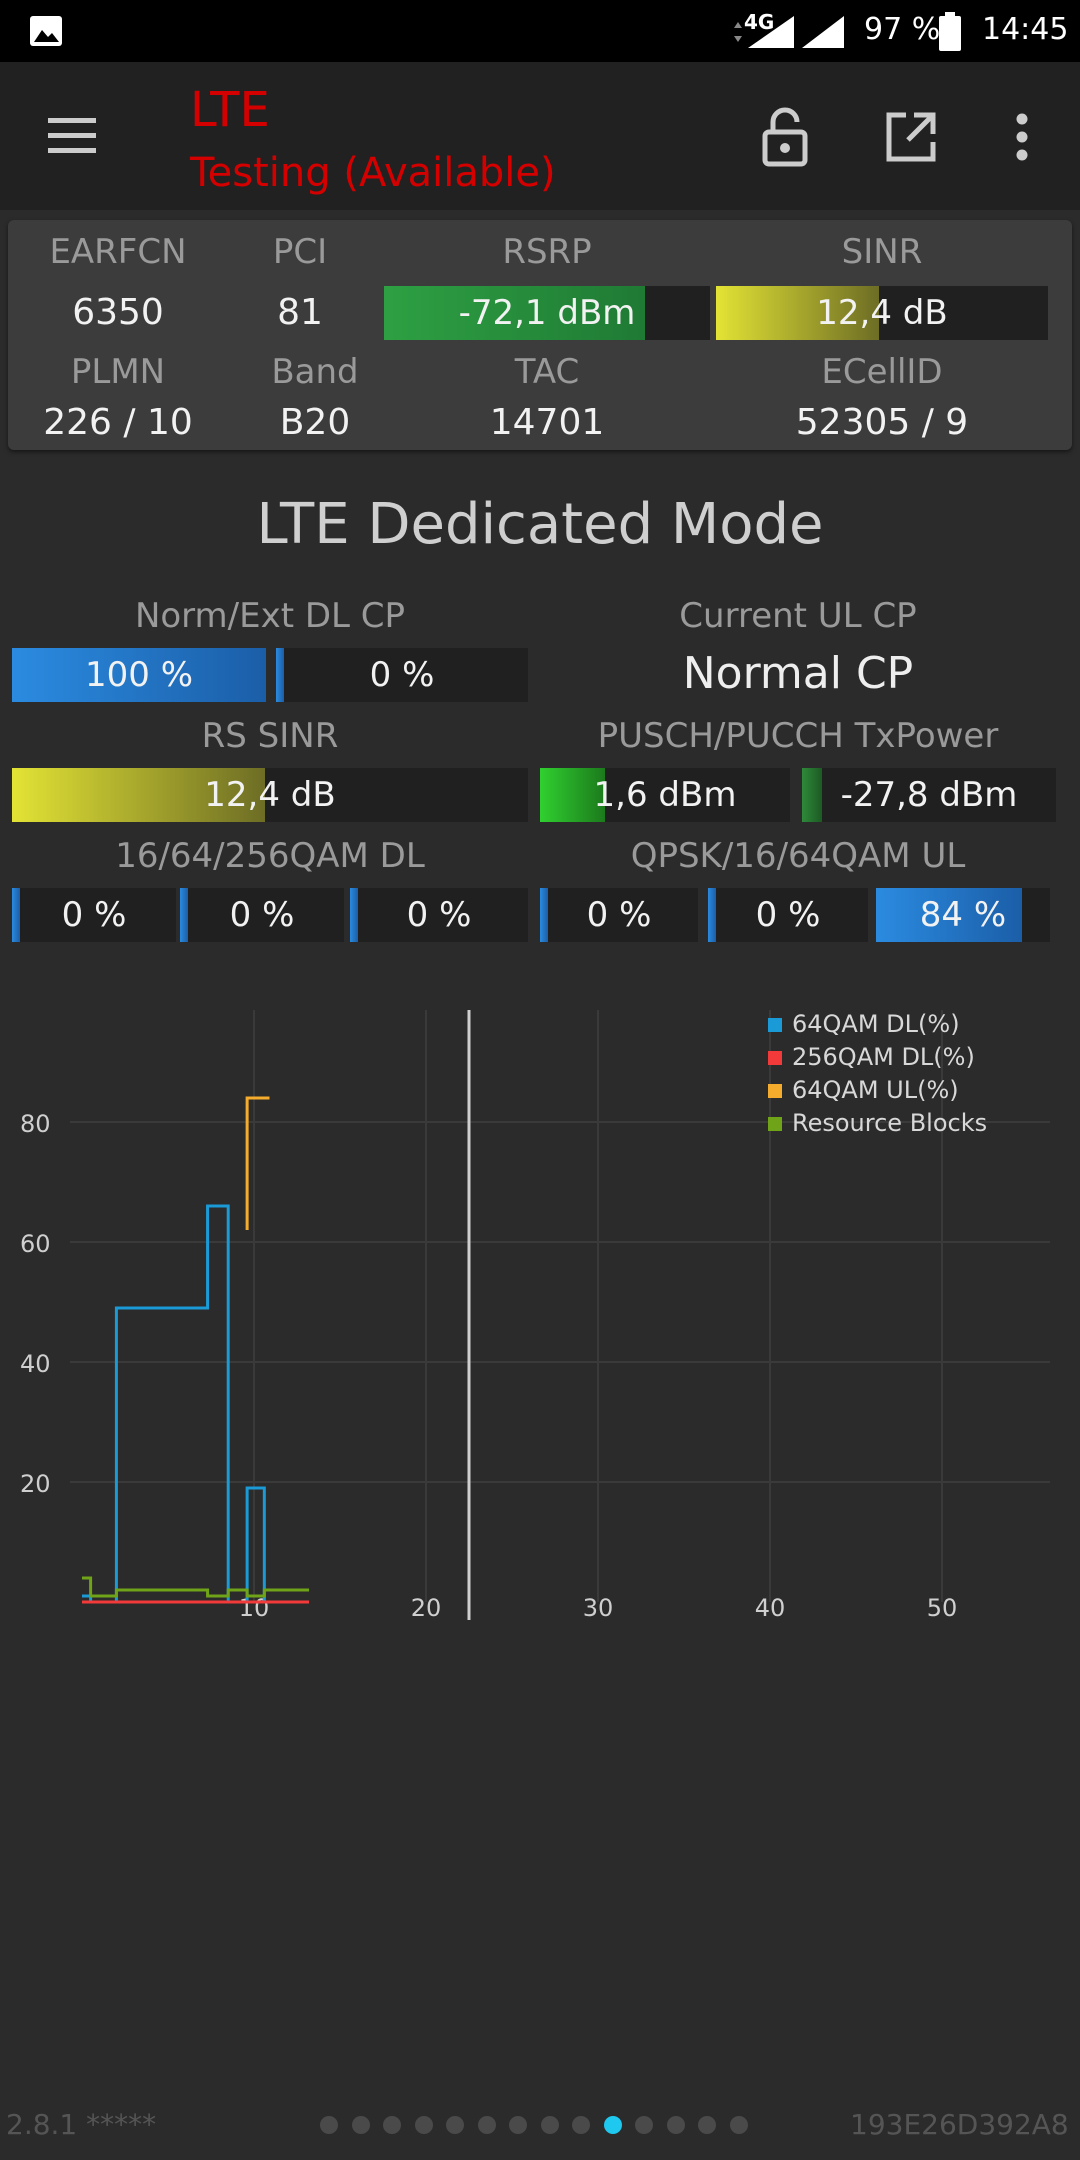 The image size is (1080, 2160). What do you see at coordinates (1025, 29) in the screenshot?
I see `clock: 14:45` at bounding box center [1025, 29].